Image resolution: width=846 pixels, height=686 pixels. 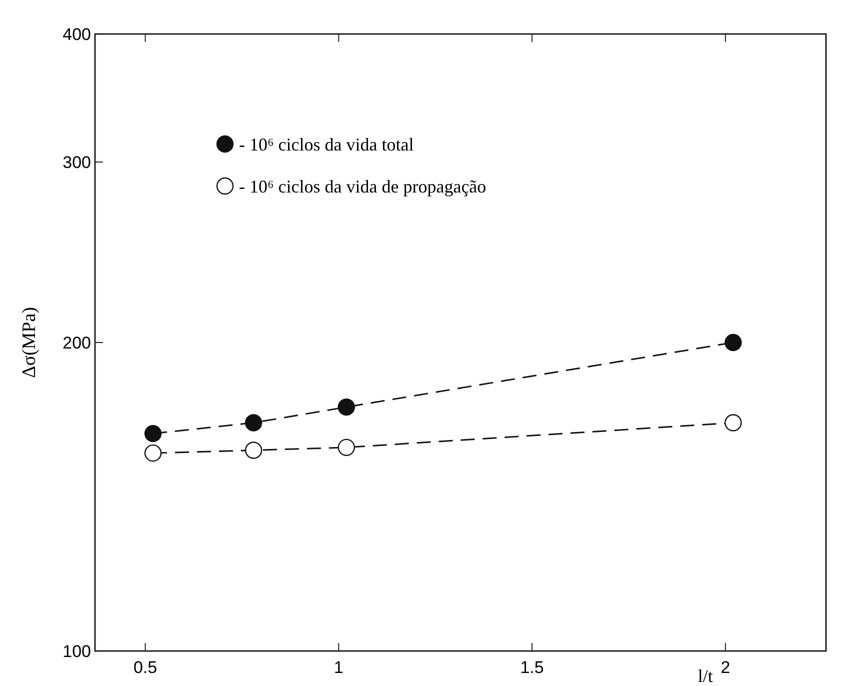 What do you see at coordinates (145, 667) in the screenshot?
I see `x-tick-label: 0.5` at bounding box center [145, 667].